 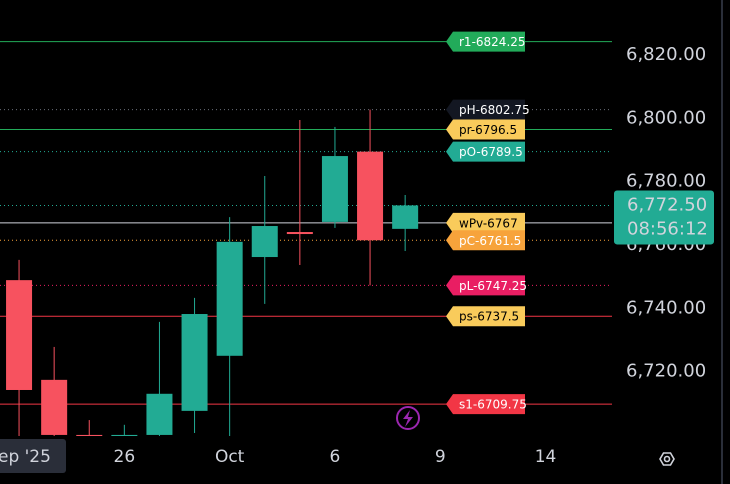 I want to click on level-tag-label: s1-6709.75, so click(x=493, y=405).